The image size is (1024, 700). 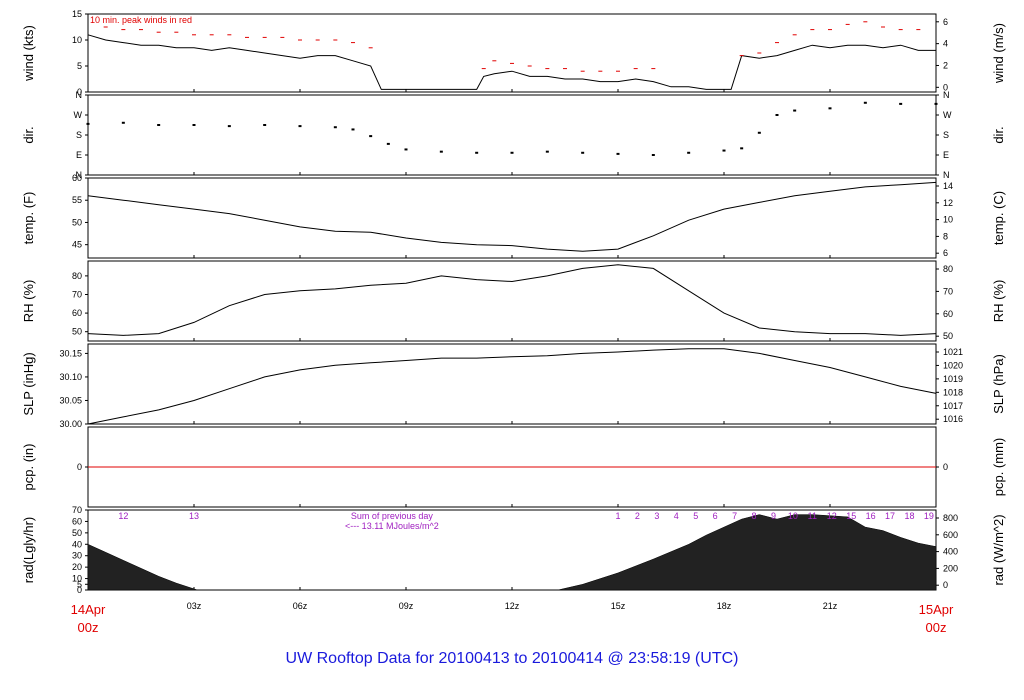 What do you see at coordinates (773, 516) in the screenshot?
I see `rad-hour-label: 9` at bounding box center [773, 516].